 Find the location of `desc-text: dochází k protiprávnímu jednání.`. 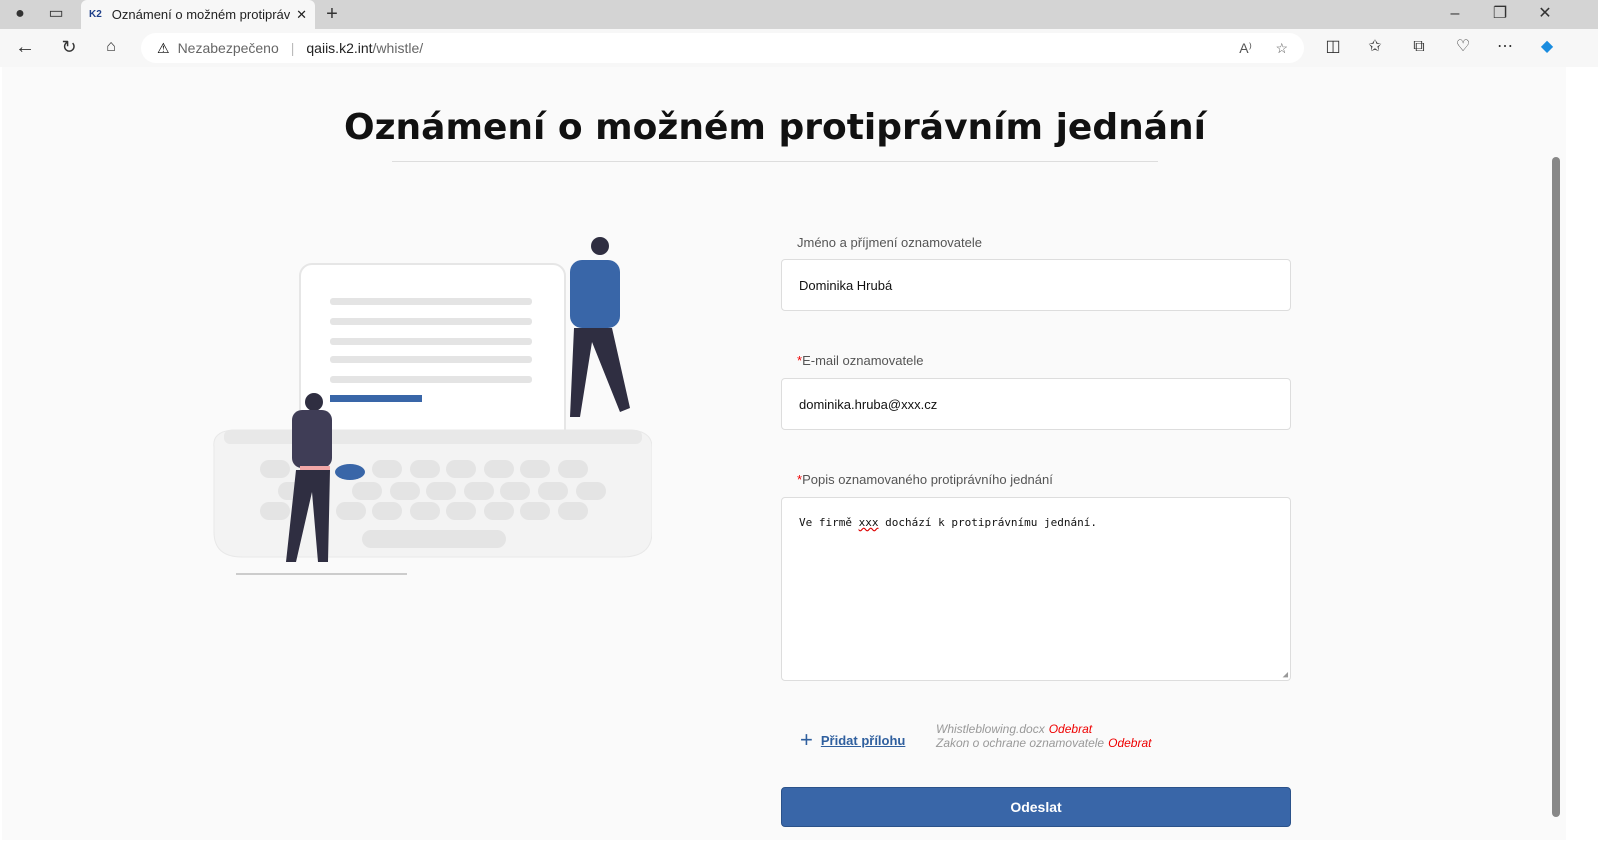

desc-text: dochází k protiprávnímu jednání. is located at coordinates (988, 522).